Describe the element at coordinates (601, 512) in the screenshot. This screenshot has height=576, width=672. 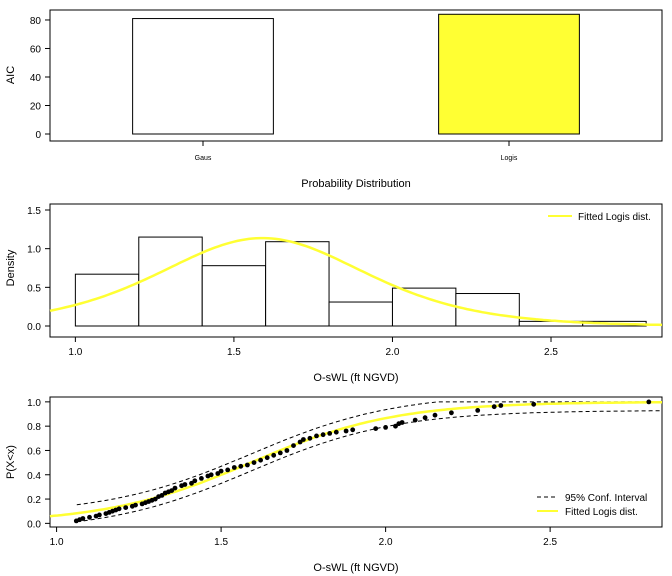
I see `cdf-legend-fit-label: Fitted Logis dist.` at that location.